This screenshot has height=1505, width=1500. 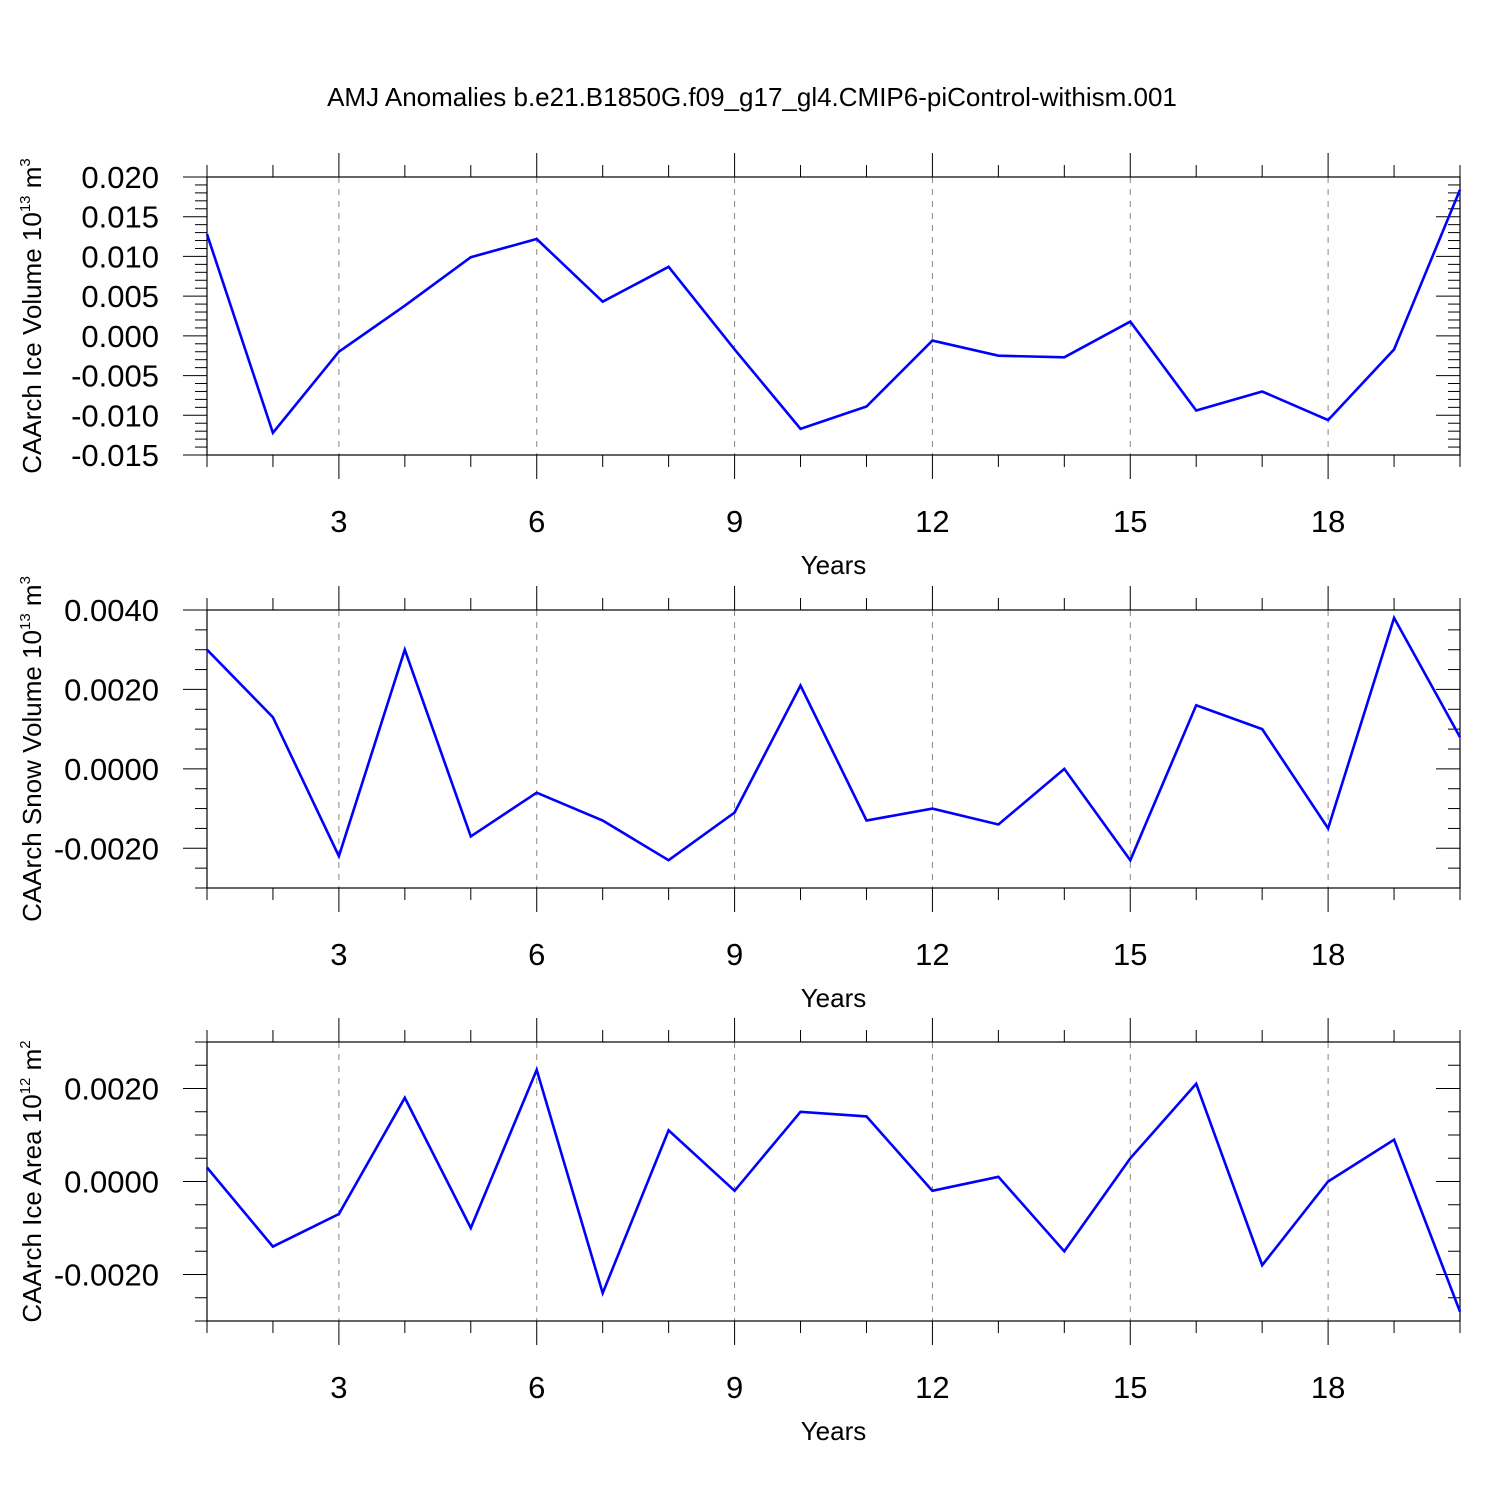 What do you see at coordinates (111, 610) in the screenshot?
I see `y-tick-label: 0.0040` at bounding box center [111, 610].